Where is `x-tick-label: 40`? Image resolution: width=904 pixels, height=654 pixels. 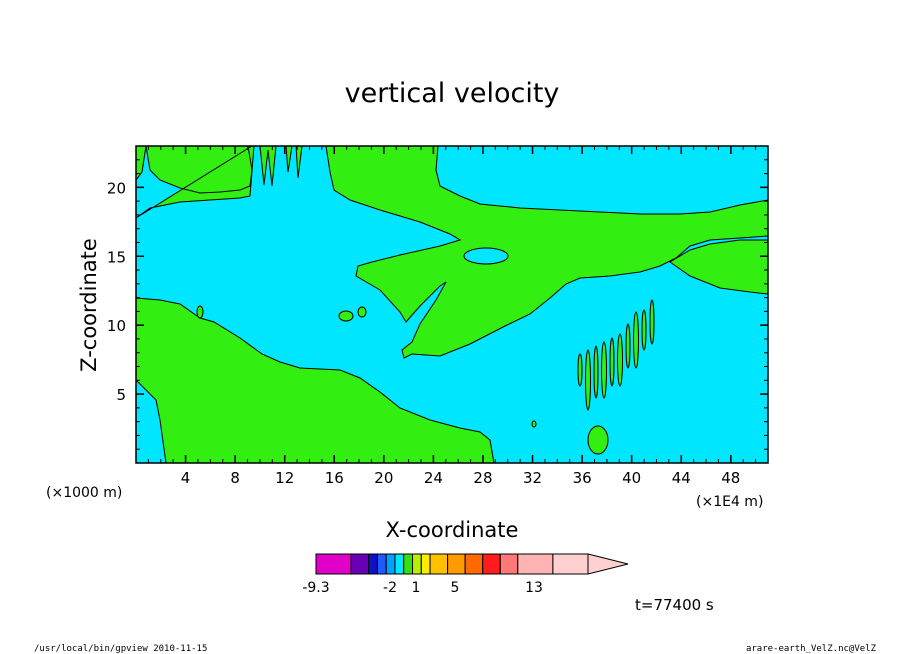 x-tick-label: 40 is located at coordinates (631, 478).